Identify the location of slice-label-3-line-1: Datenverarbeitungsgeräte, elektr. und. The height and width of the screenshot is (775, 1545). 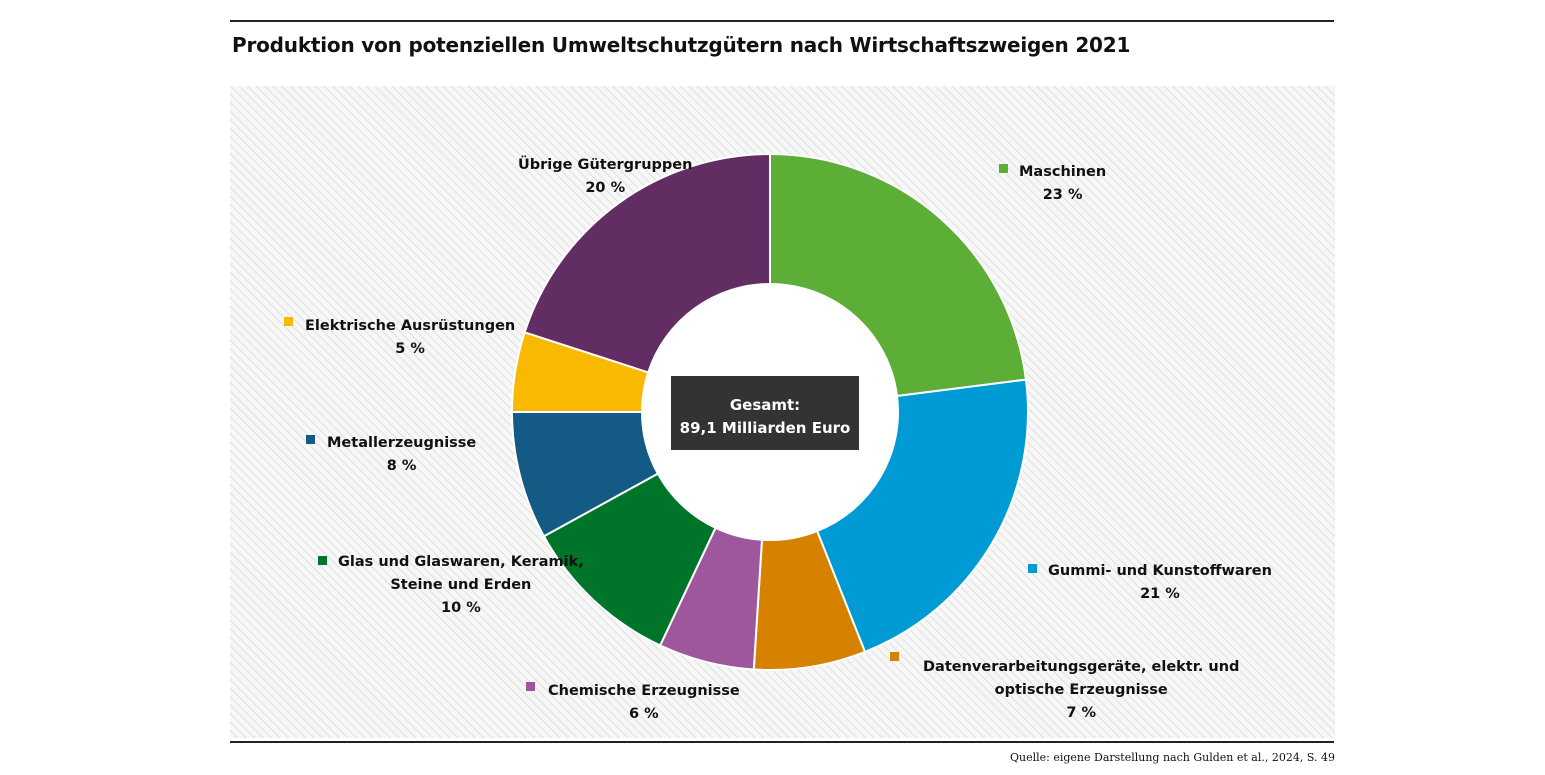
(1081, 667).